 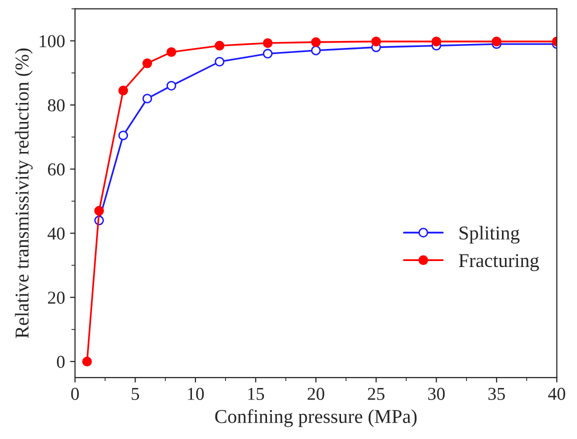 I want to click on x-tick-label: 15, so click(x=256, y=394).